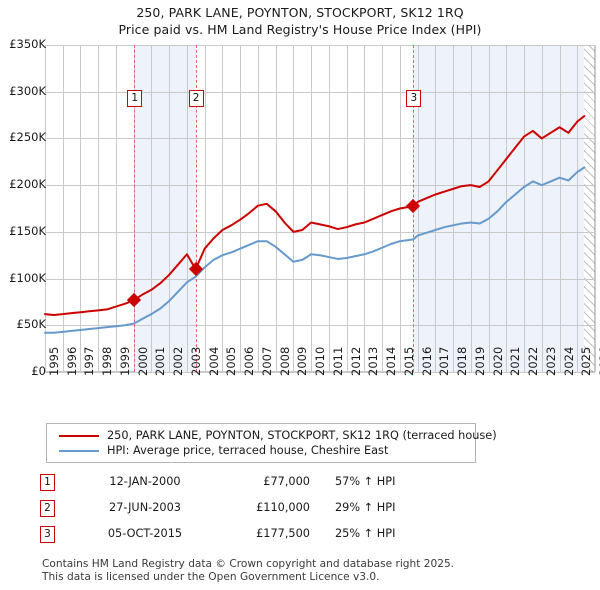 The height and width of the screenshot is (590, 600). Describe the element at coordinates (391, 361) in the screenshot. I see `x-axis-tick-label: 2014` at that location.